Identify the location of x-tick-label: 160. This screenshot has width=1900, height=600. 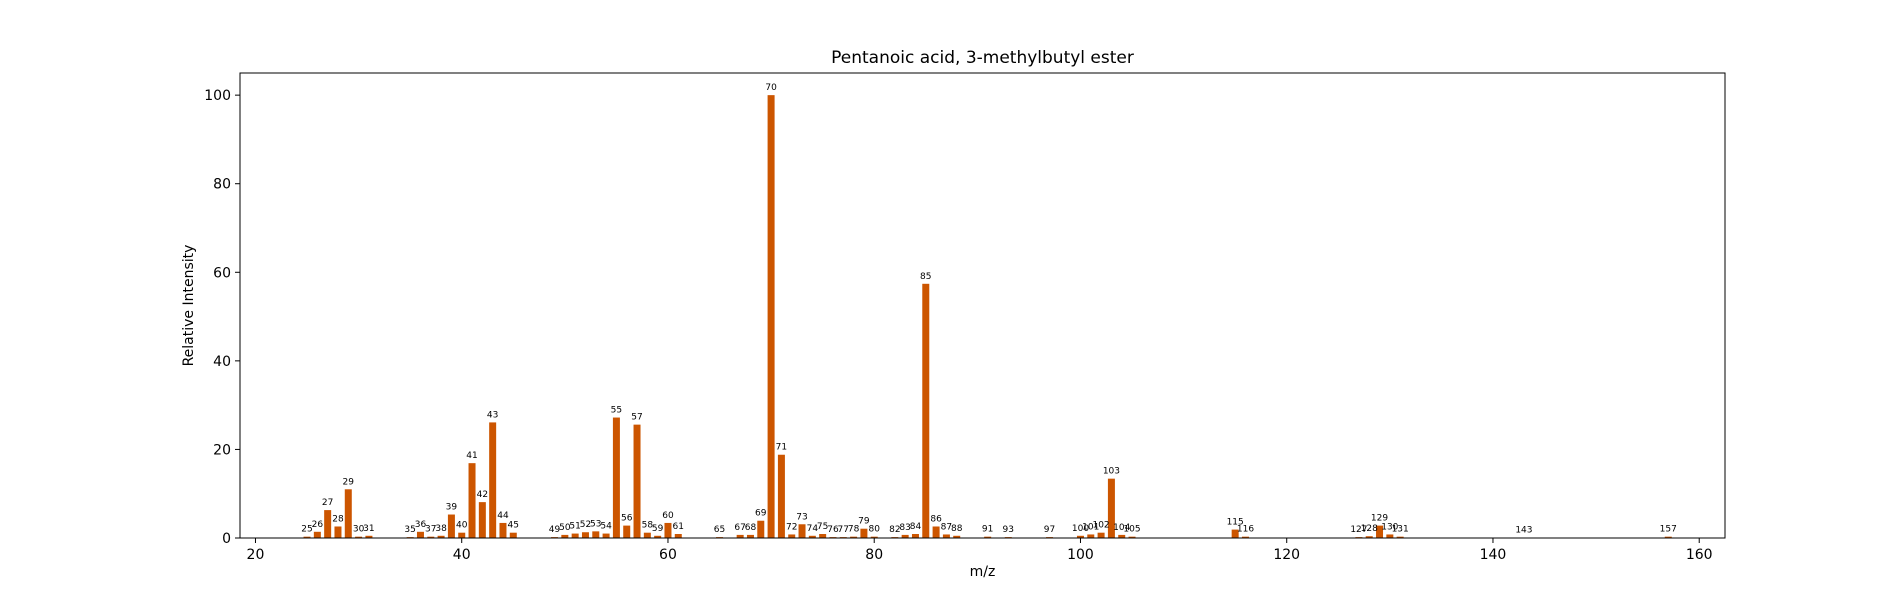
(1699, 555).